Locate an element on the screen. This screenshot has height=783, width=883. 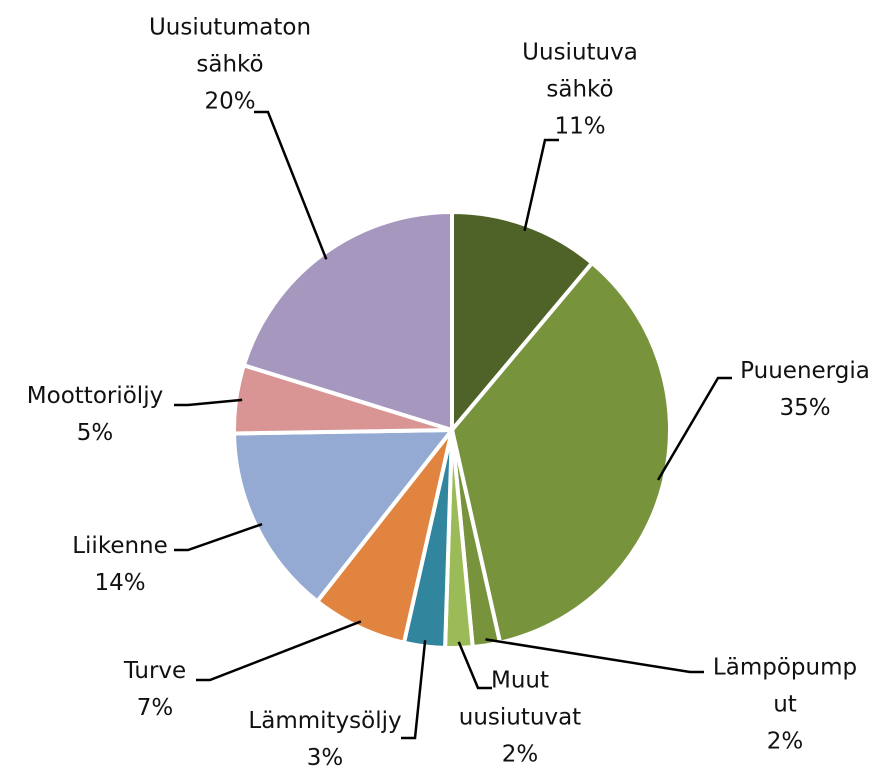
value-label: 20% is located at coordinates (230, 101).